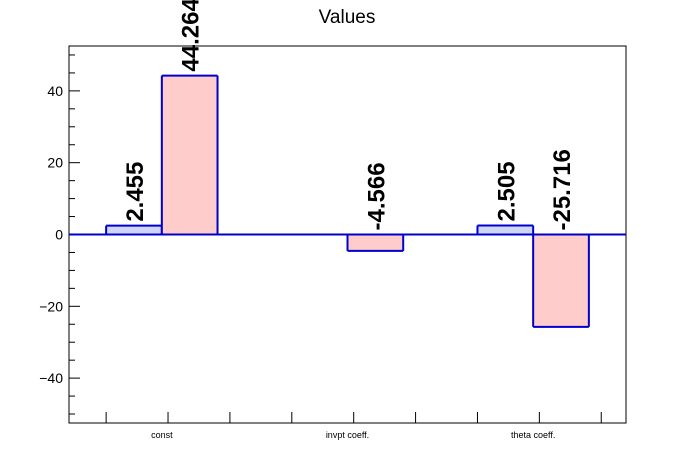  Describe the element at coordinates (376, 196) in the screenshot. I see `data-label: -4.566` at that location.